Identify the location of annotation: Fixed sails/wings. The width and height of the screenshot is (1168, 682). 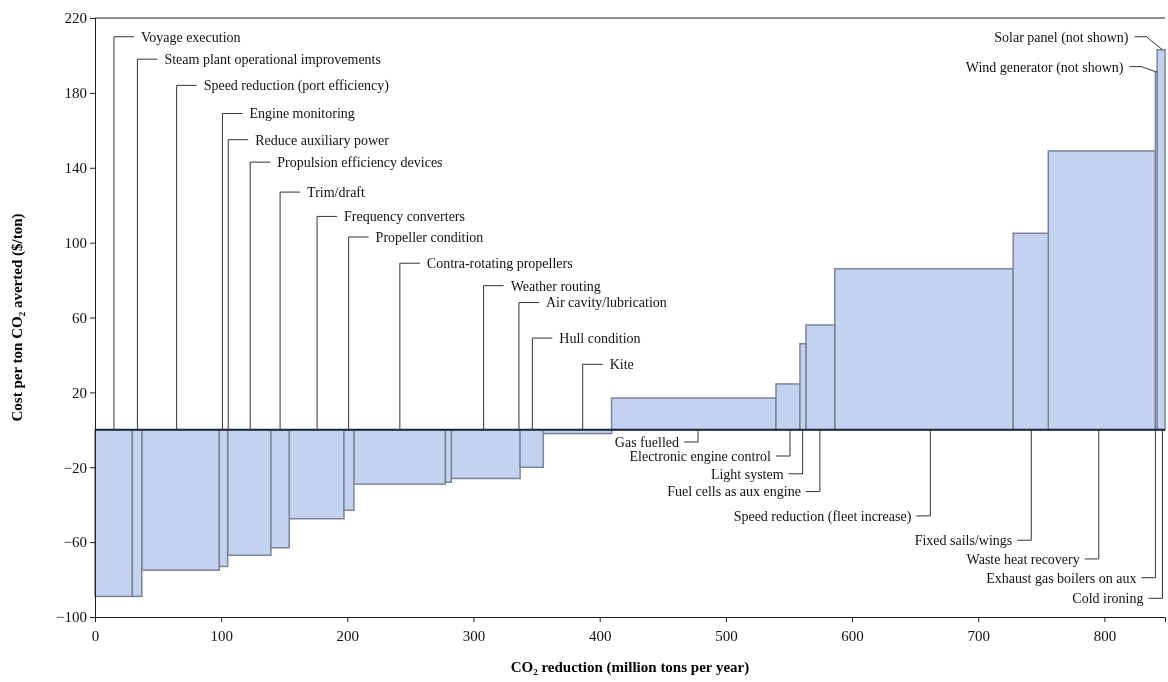
(963, 541).